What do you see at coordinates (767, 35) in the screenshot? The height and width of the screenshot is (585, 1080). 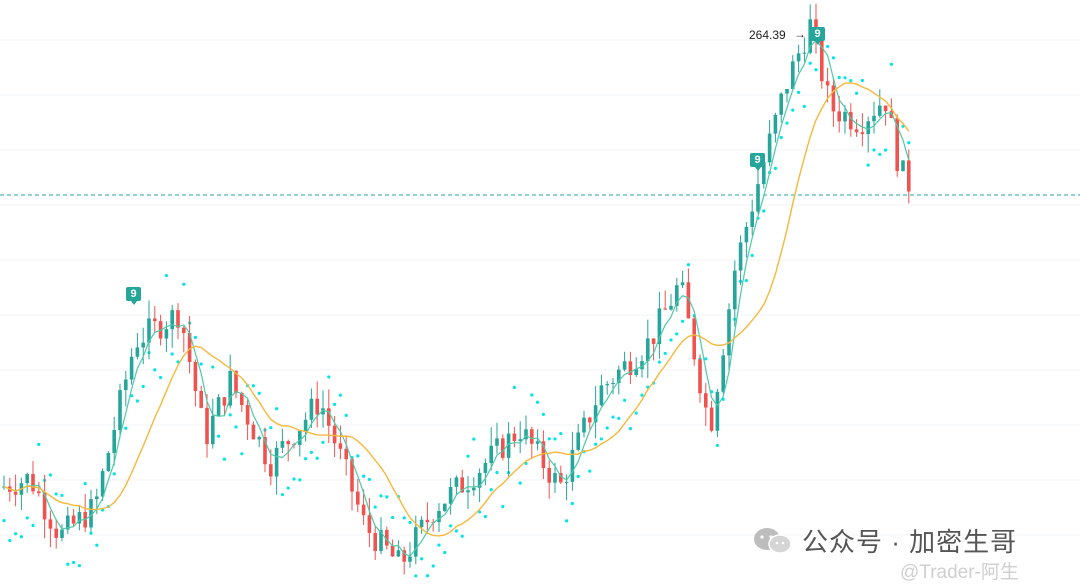 I see `peak-price-label: 264.39` at bounding box center [767, 35].